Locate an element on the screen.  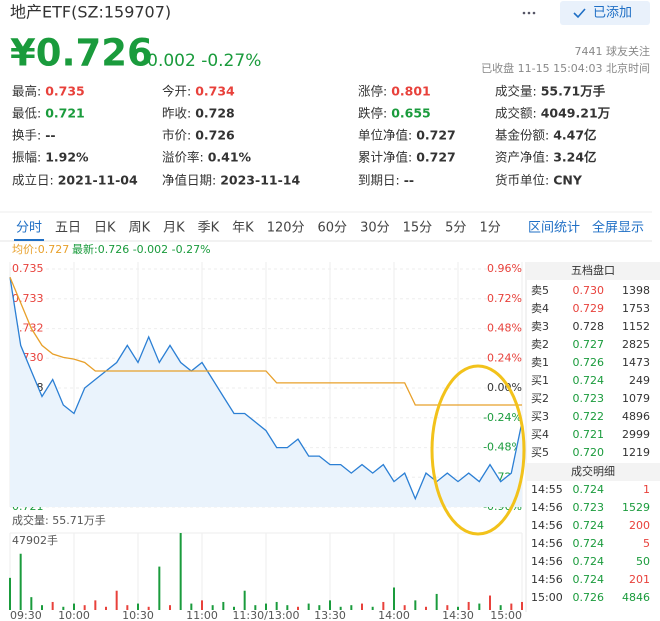
stat-value: 0.655 is located at coordinates (411, 113).